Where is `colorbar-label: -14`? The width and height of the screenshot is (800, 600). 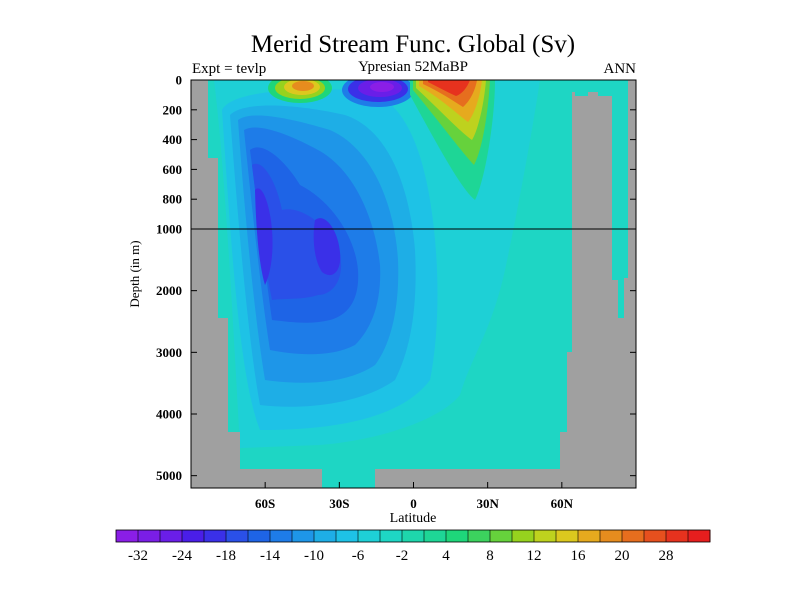
colorbar-label: -14 is located at coordinates (270, 556).